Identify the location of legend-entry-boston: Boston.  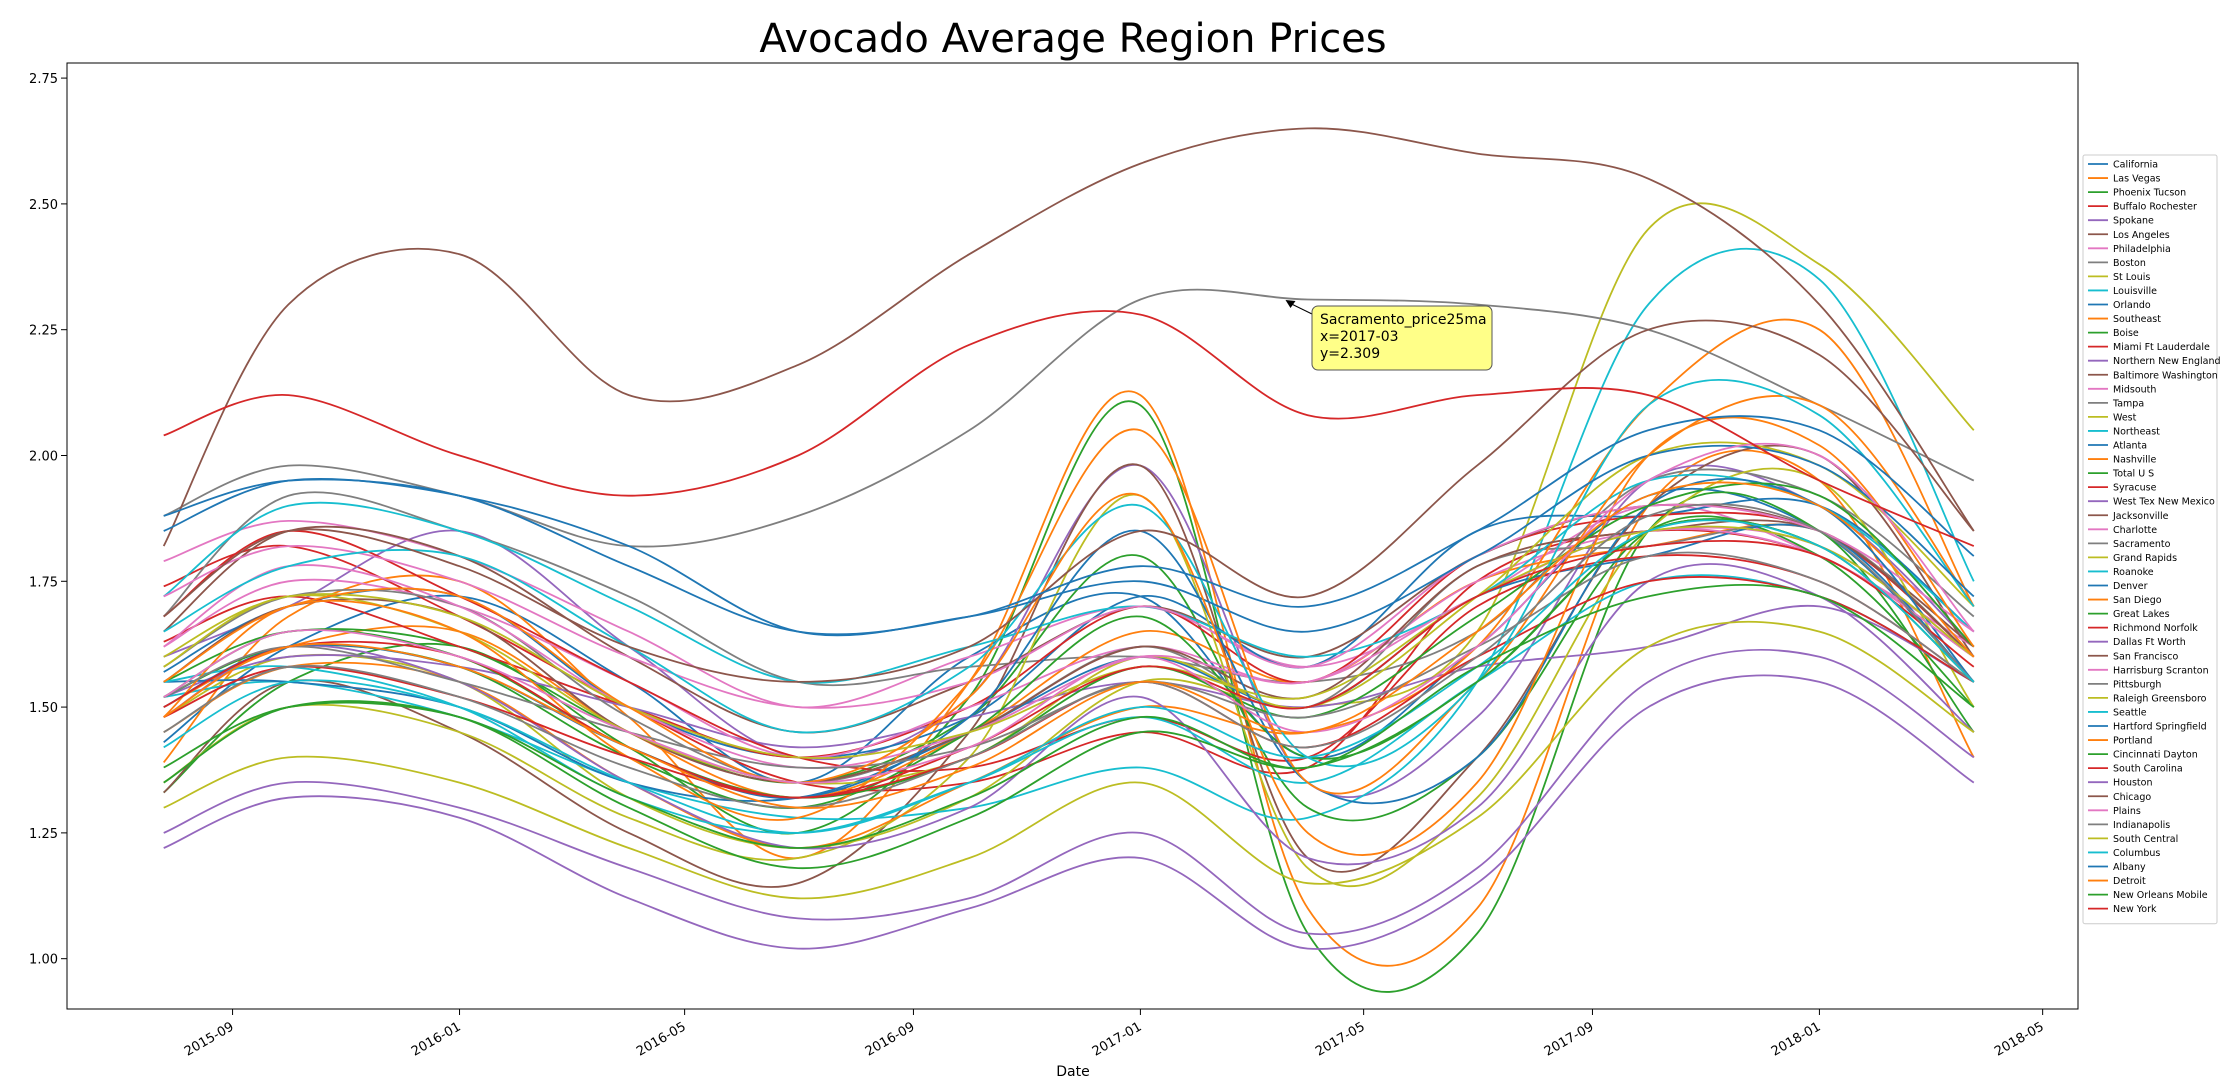
(2129, 263).